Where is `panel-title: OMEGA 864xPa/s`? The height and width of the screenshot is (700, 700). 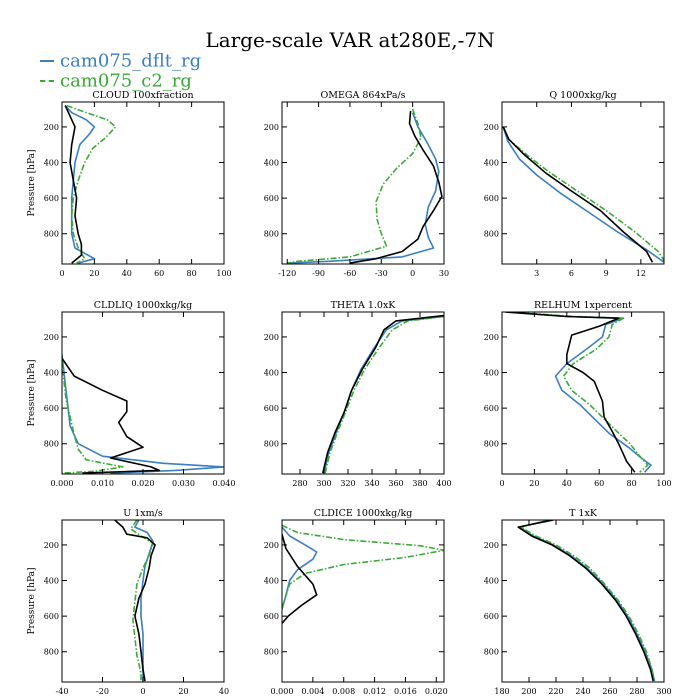 panel-title: OMEGA 864xPa/s is located at coordinates (362, 95).